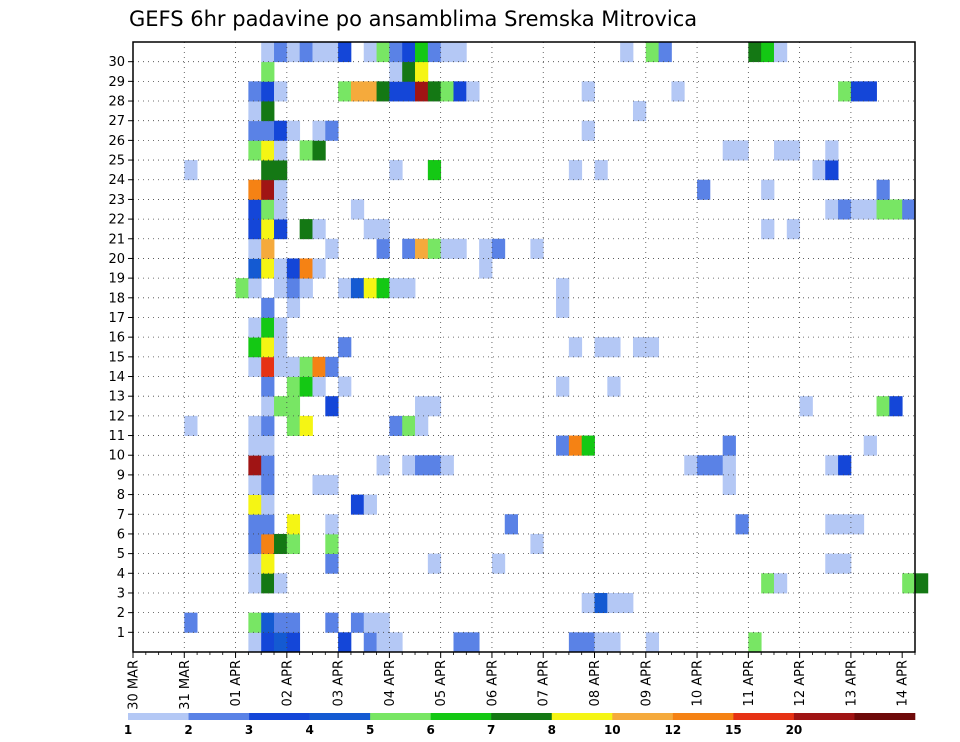 The height and width of the screenshot is (742, 960). What do you see at coordinates (431, 730) in the screenshot?
I see `colorbar-label: 6` at bounding box center [431, 730].